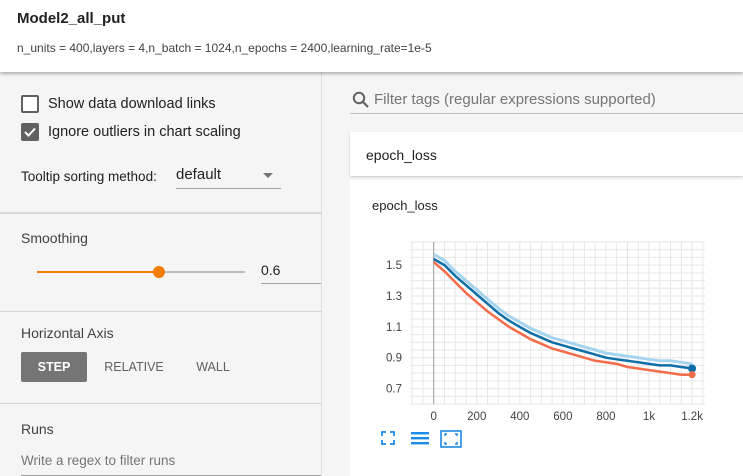 The width and height of the screenshot is (743, 476). What do you see at coordinates (433, 417) in the screenshot?
I see `x-tick-label: 0` at bounding box center [433, 417].